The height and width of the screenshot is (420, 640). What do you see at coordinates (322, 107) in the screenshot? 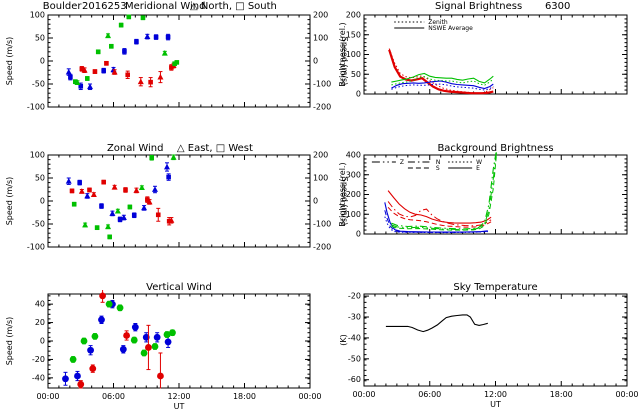
I see `y2-tick-label: -200` at bounding box center [322, 107].